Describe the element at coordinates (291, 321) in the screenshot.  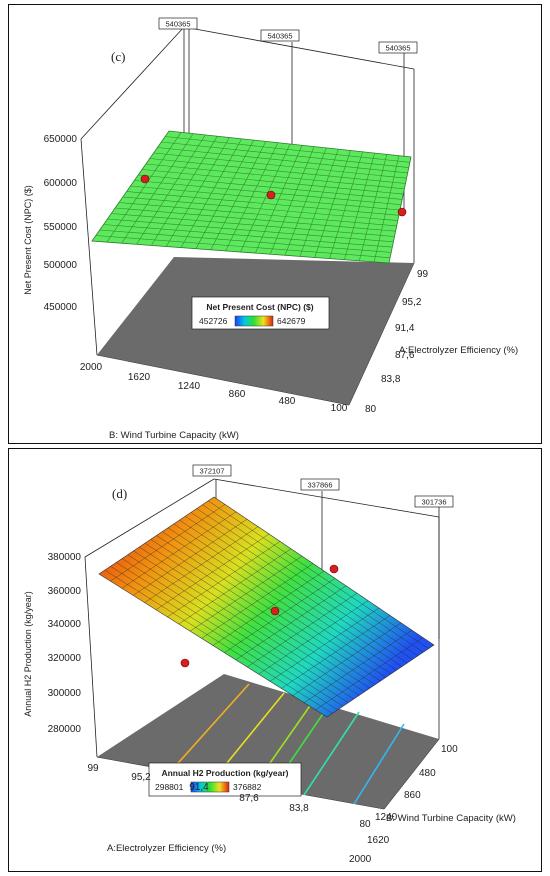
I see `legend-max: 642679` at that location.